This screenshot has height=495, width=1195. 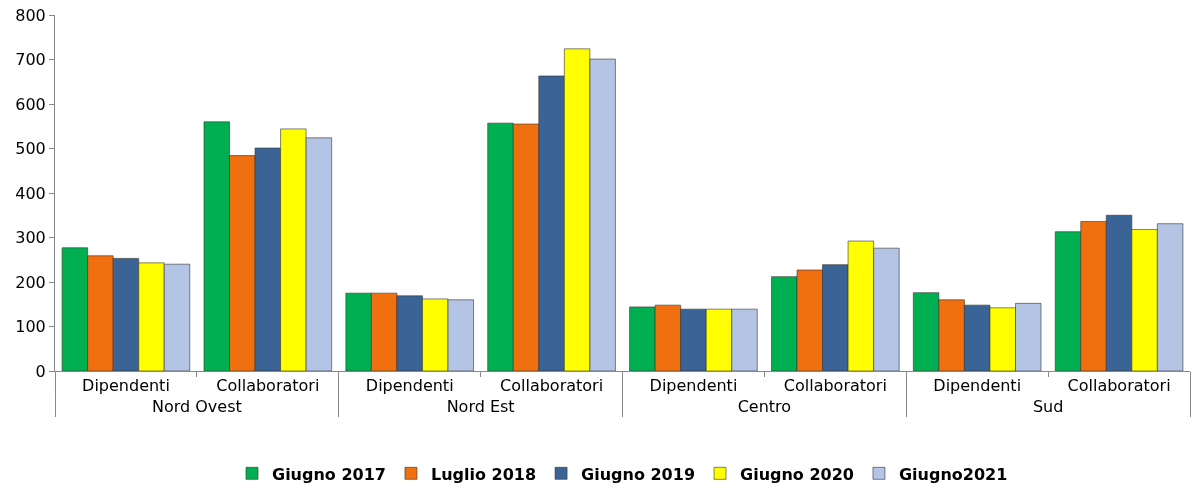 What do you see at coordinates (196, 407) in the screenshot?
I see `text: Nord Ovest` at bounding box center [196, 407].